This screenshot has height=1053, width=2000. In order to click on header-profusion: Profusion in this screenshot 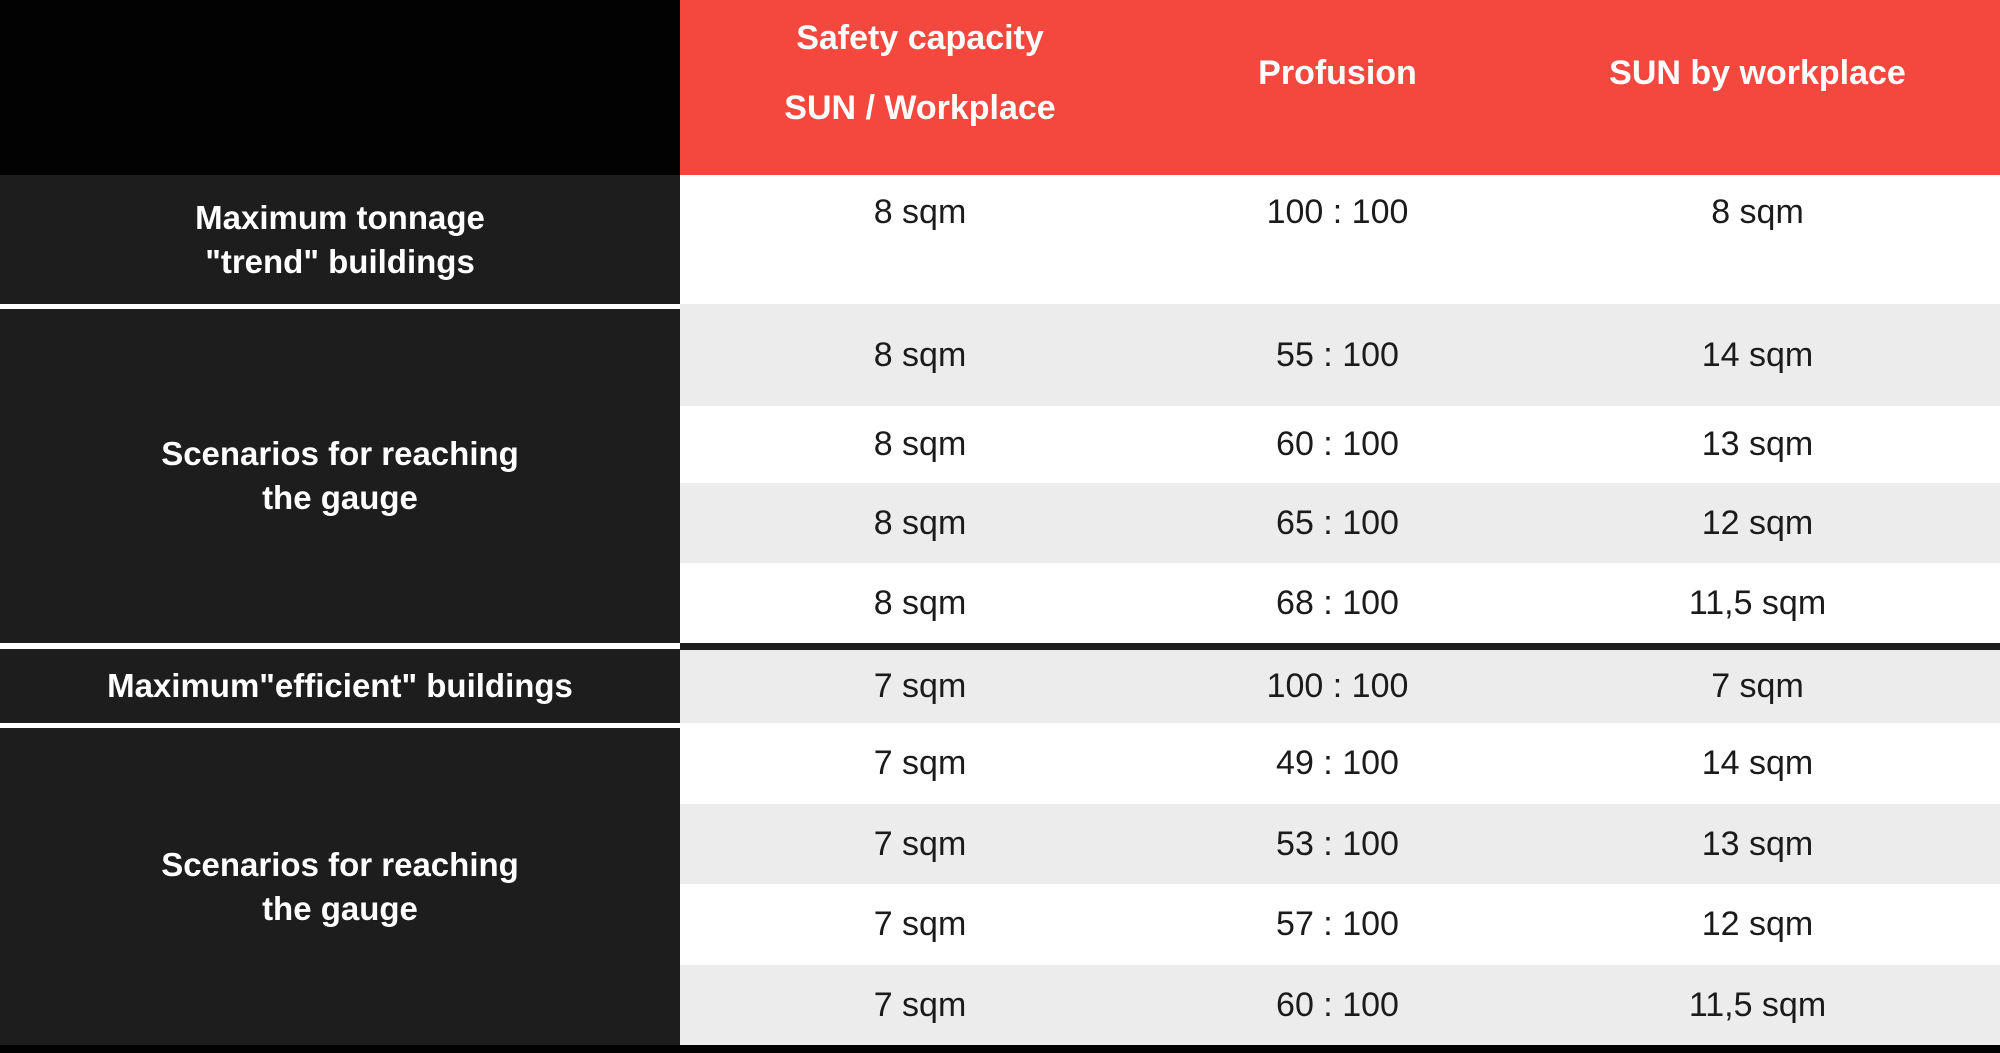, I will do `click(1337, 87)`.